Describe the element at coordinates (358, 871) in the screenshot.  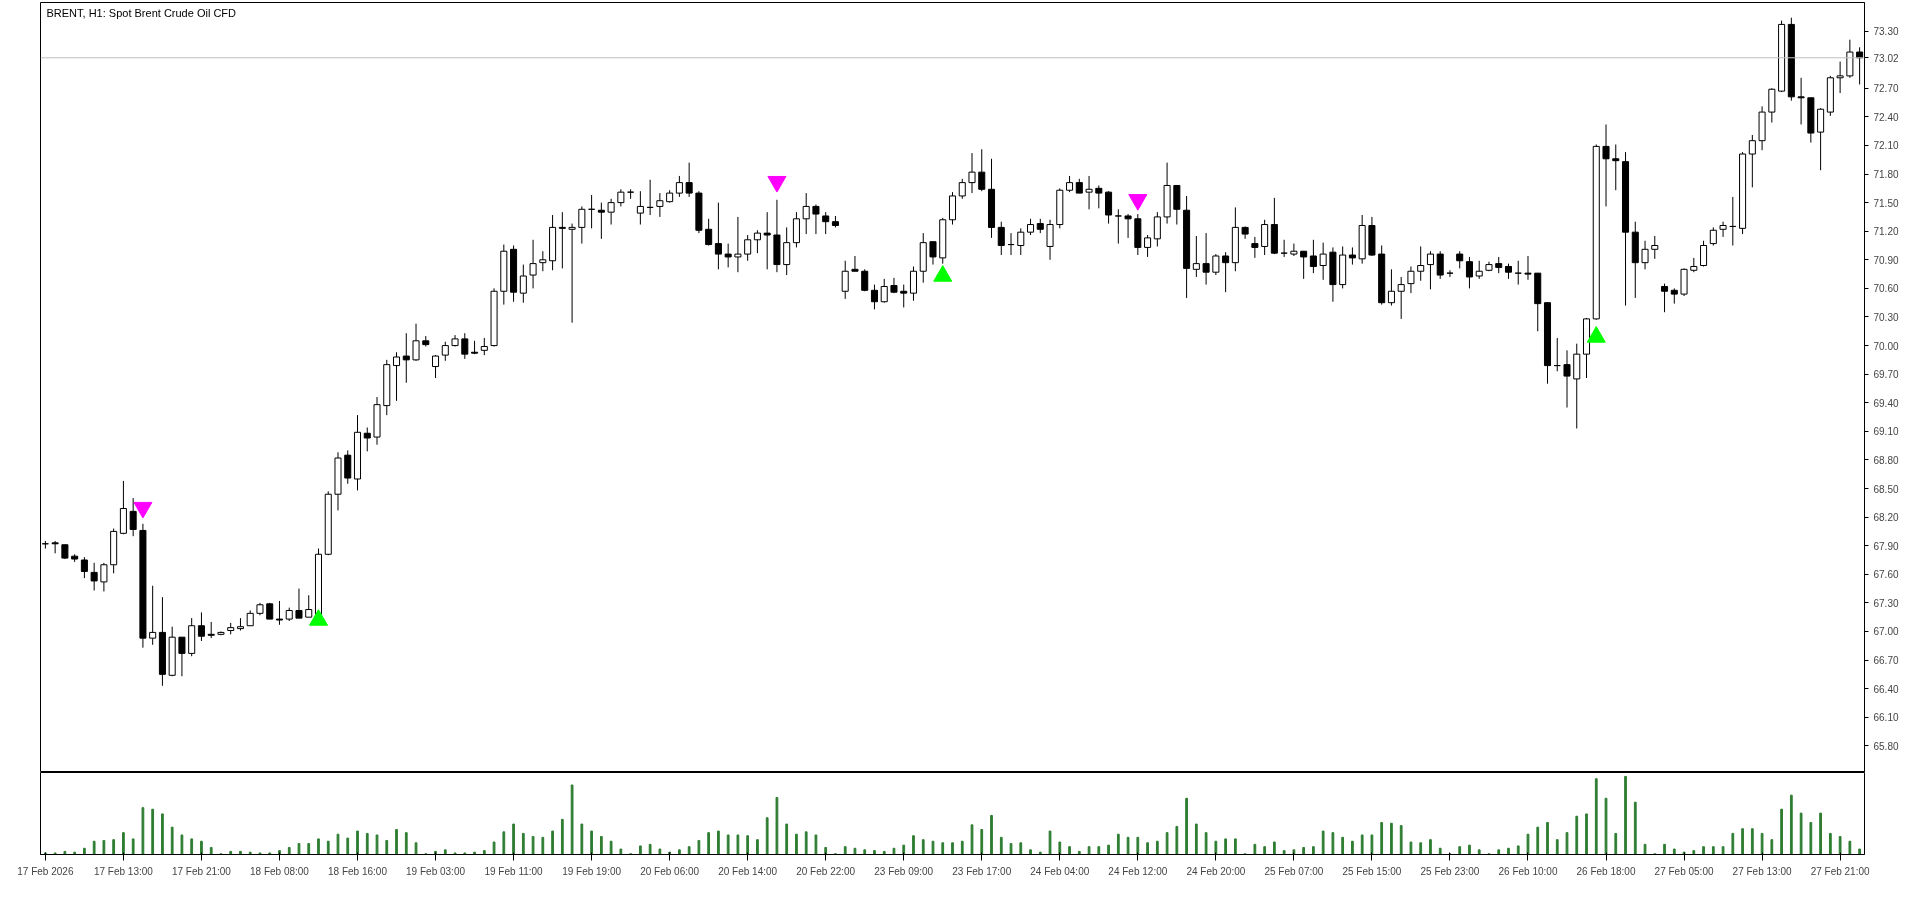
I see `x-tick-label: 18 Feb 16:00` at that location.